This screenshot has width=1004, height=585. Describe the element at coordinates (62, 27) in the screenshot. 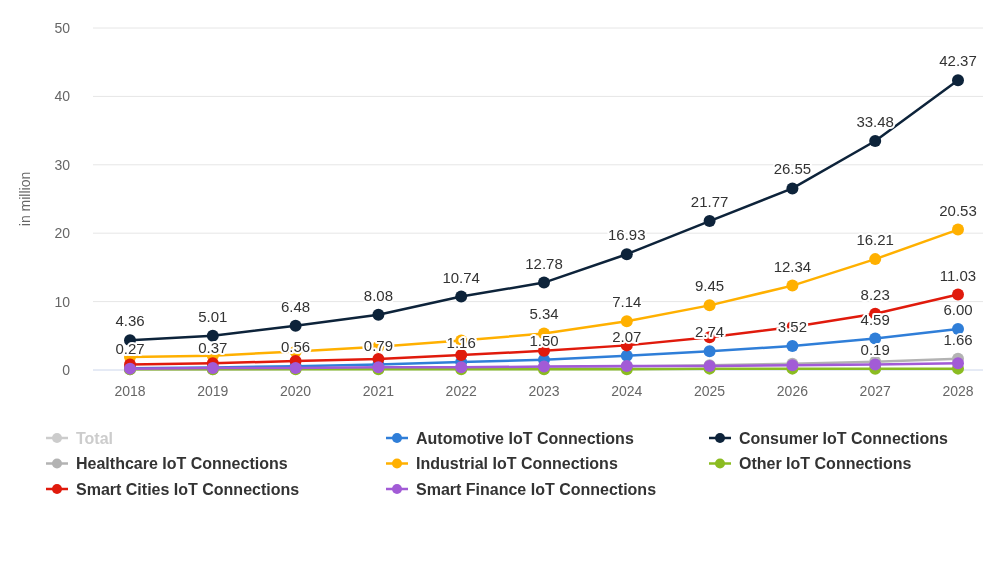

I see `y-tick-label: 50` at that location.